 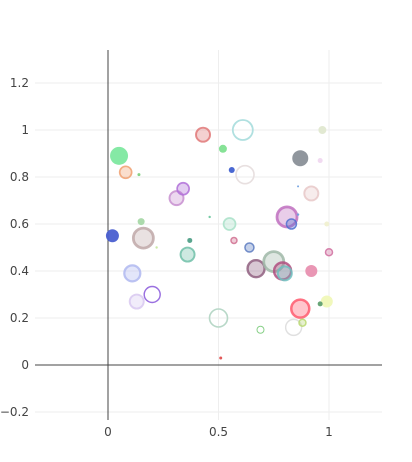 I want to click on y-tick-label: 0.6, so click(x=19, y=224).